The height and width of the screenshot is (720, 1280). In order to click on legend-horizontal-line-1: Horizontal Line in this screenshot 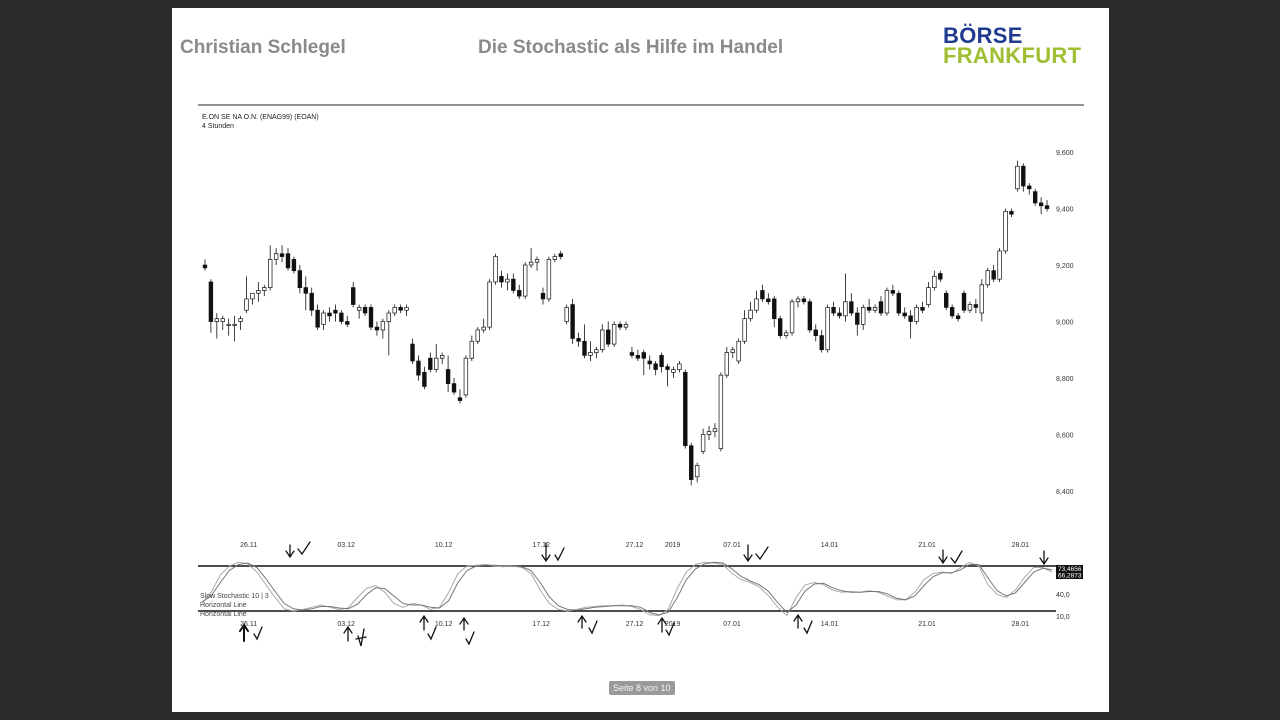, I will do `click(223, 605)`.